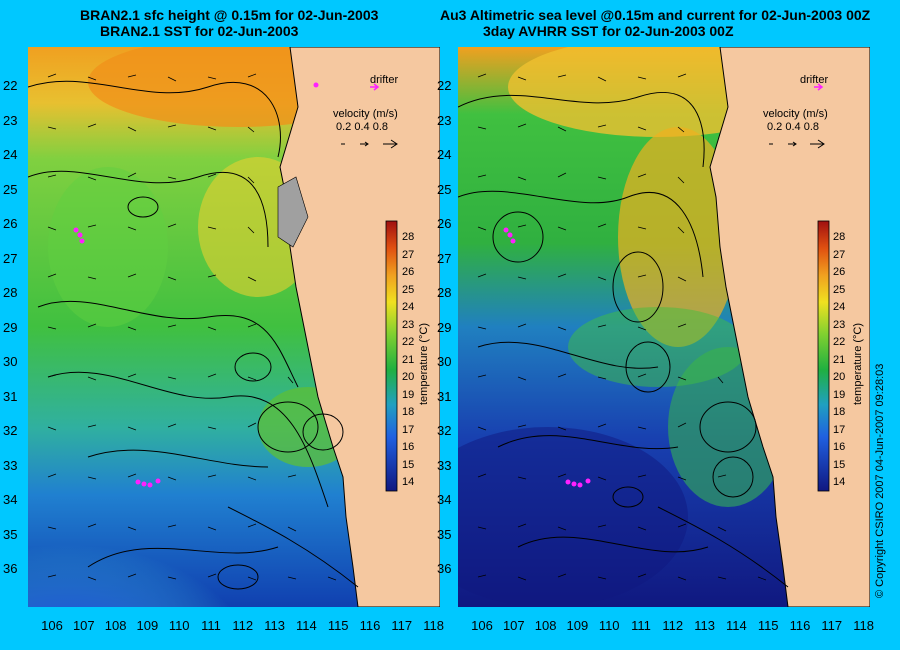 The image size is (900, 650). I want to click on colorbar-tick: 26, so click(408, 272).